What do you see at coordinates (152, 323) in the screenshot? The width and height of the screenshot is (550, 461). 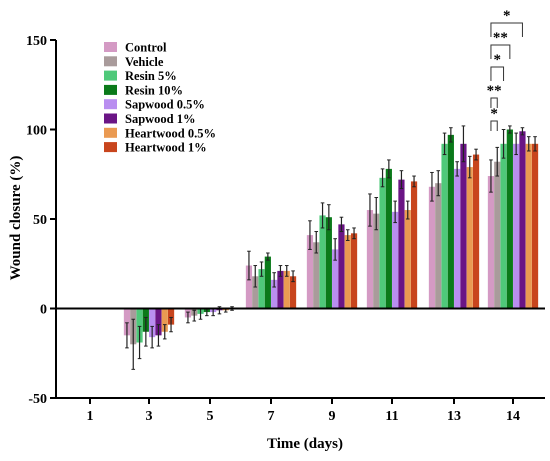 I see `bar-sapwood-0-5--day-3` at bounding box center [152, 323].